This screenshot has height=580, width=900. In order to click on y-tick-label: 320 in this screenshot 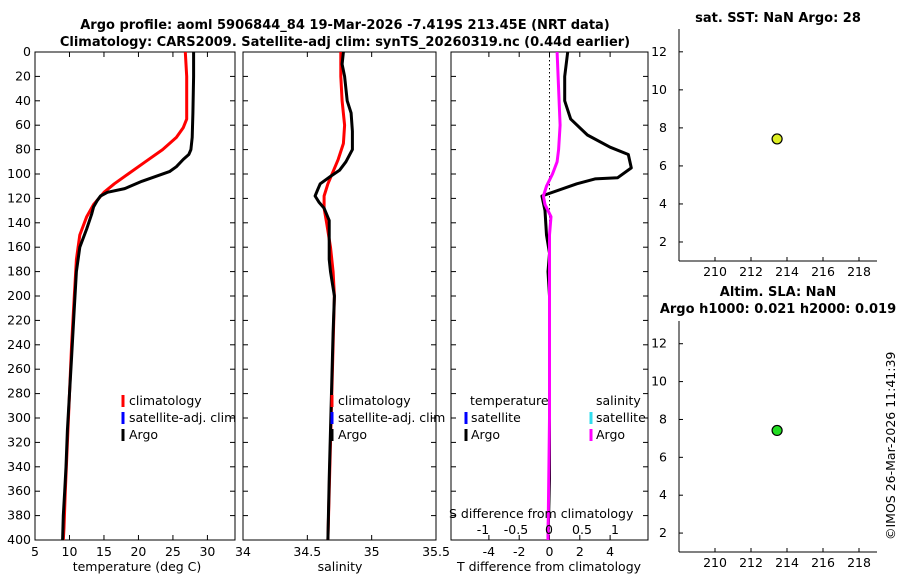, I will do `click(19, 441)`.